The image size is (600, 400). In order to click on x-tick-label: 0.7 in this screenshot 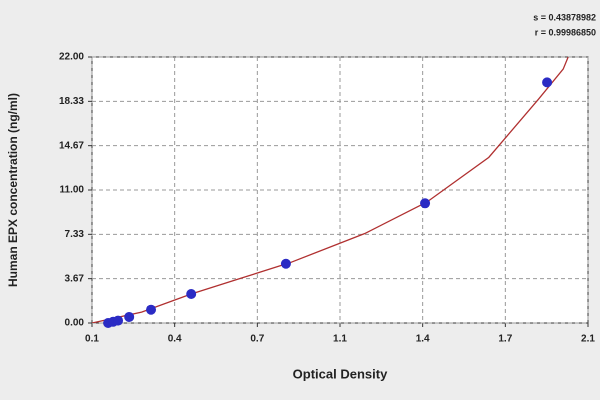, I will do `click(257, 339)`.